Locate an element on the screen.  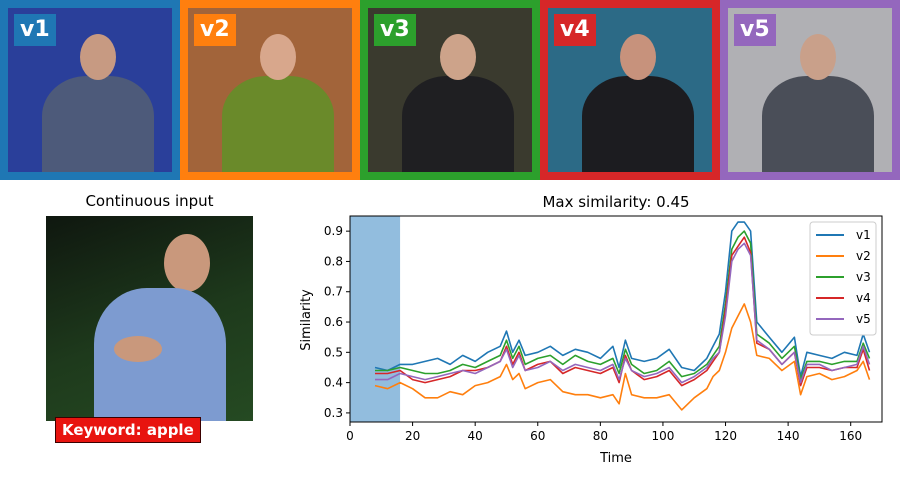
x-axis-label: Time is located at coordinates (615, 458).